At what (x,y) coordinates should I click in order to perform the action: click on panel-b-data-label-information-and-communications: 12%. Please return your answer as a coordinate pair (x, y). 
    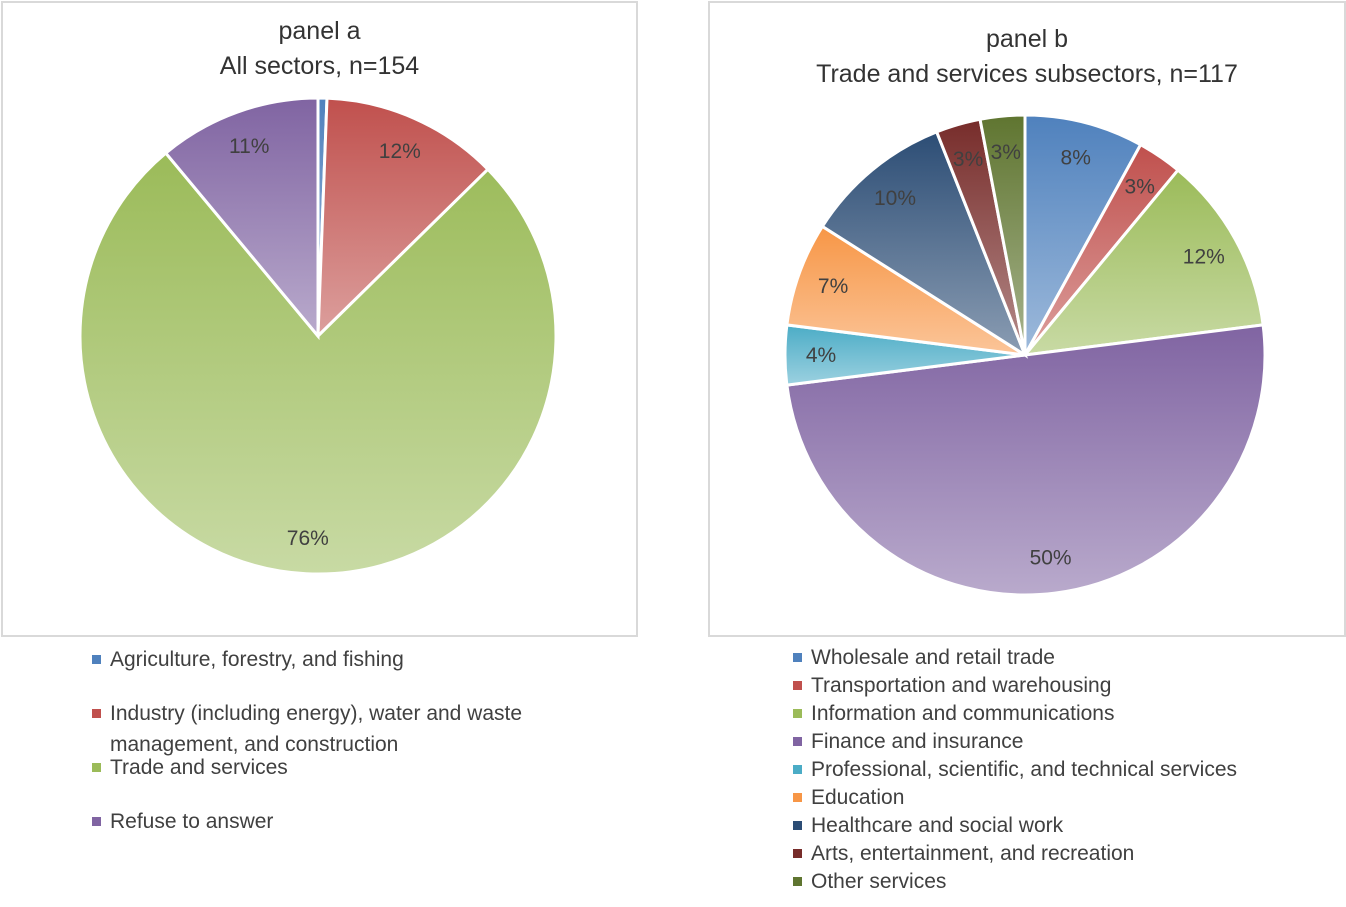
    Looking at the image, I should click on (1204, 257).